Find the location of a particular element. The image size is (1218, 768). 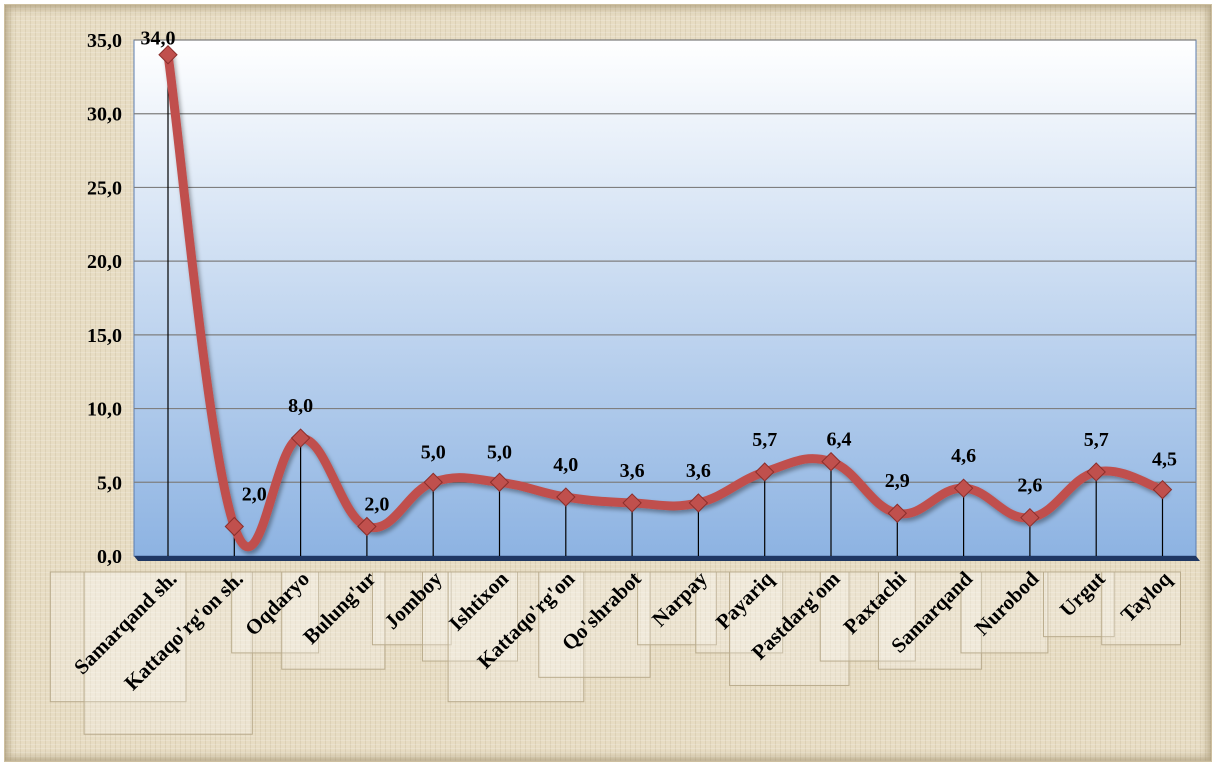

y-tick-label: 15,0 is located at coordinates (104, 336).